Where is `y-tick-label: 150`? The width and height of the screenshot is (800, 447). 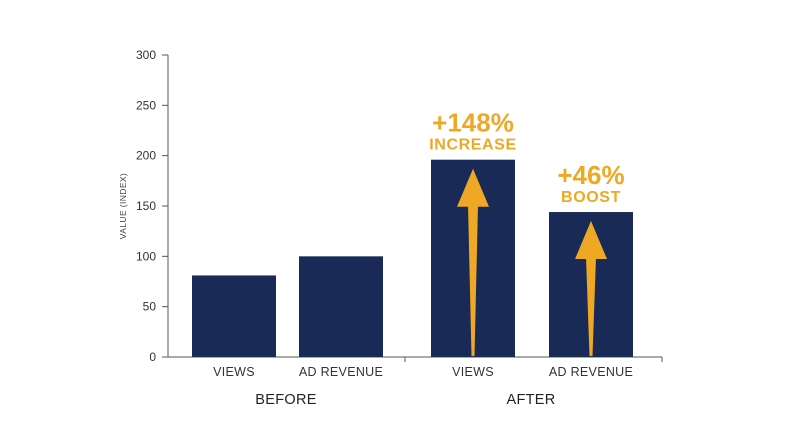
y-tick-label: 150 is located at coordinates (146, 206).